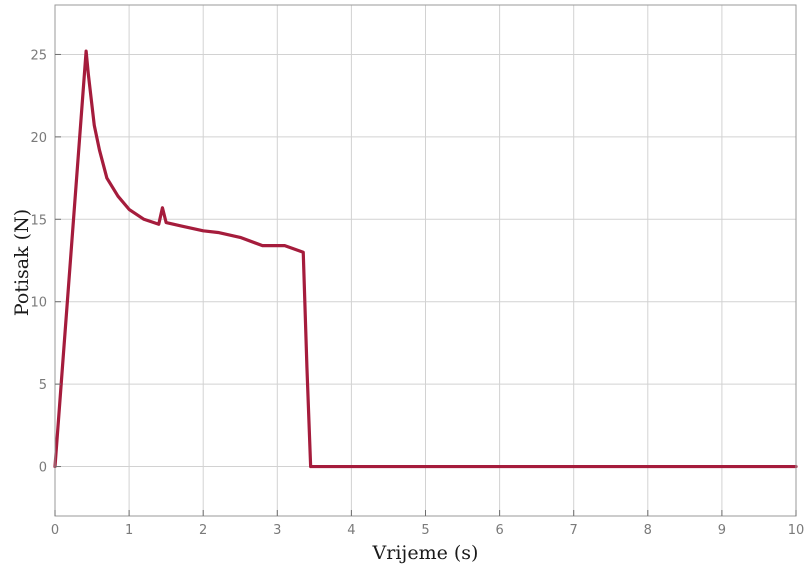  I want to click on y-tick-label: 10, so click(38, 303).